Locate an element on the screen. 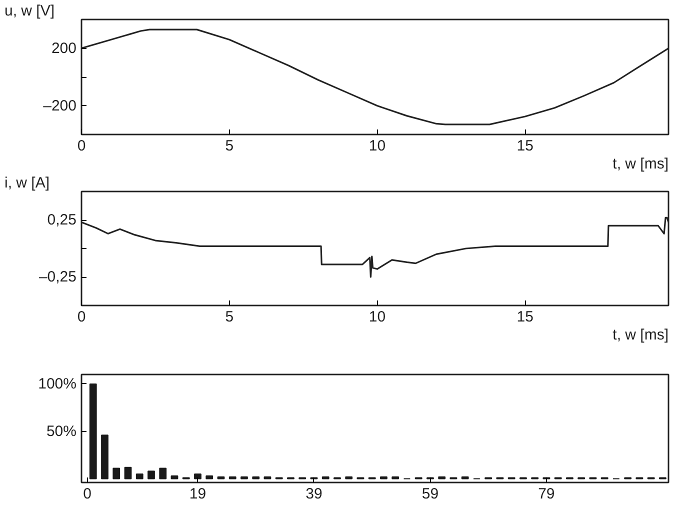 The width and height of the screenshot is (700, 515). x-tick-label: 39 is located at coordinates (314, 494).